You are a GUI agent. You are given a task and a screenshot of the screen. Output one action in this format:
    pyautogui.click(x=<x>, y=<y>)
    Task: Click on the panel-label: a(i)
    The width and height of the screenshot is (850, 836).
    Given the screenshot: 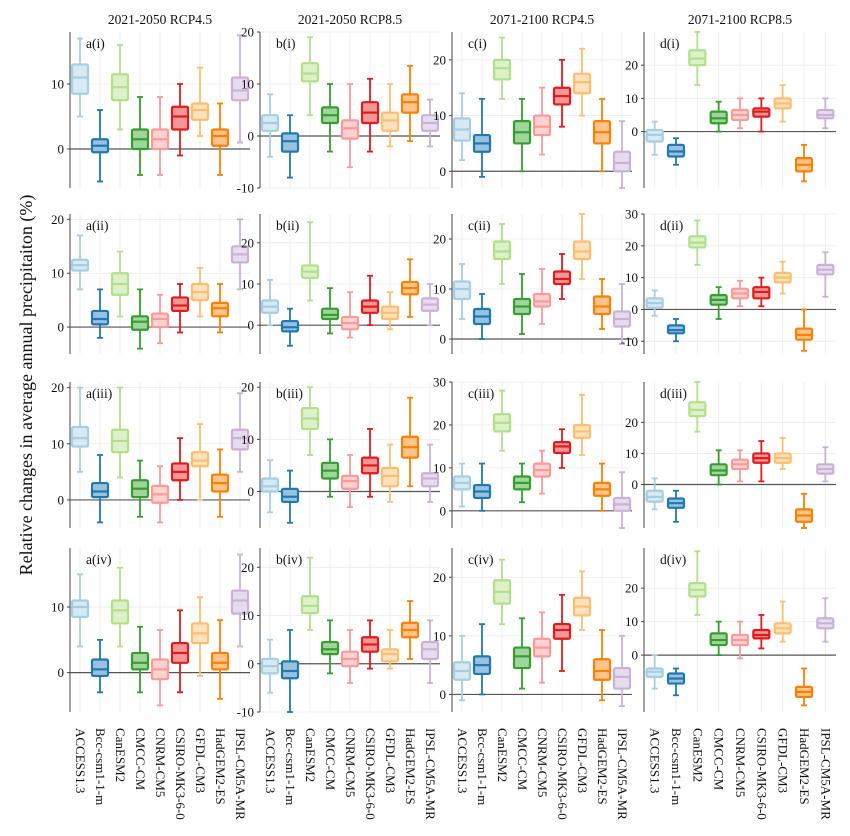 What is the action you would take?
    pyautogui.click(x=95, y=43)
    